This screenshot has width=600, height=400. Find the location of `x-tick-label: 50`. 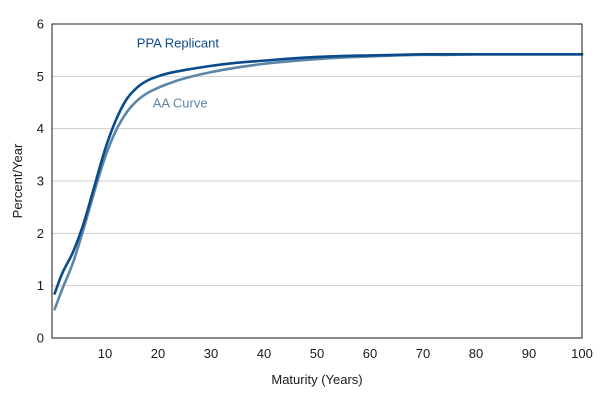

x-tick-label: 50 is located at coordinates (317, 353).